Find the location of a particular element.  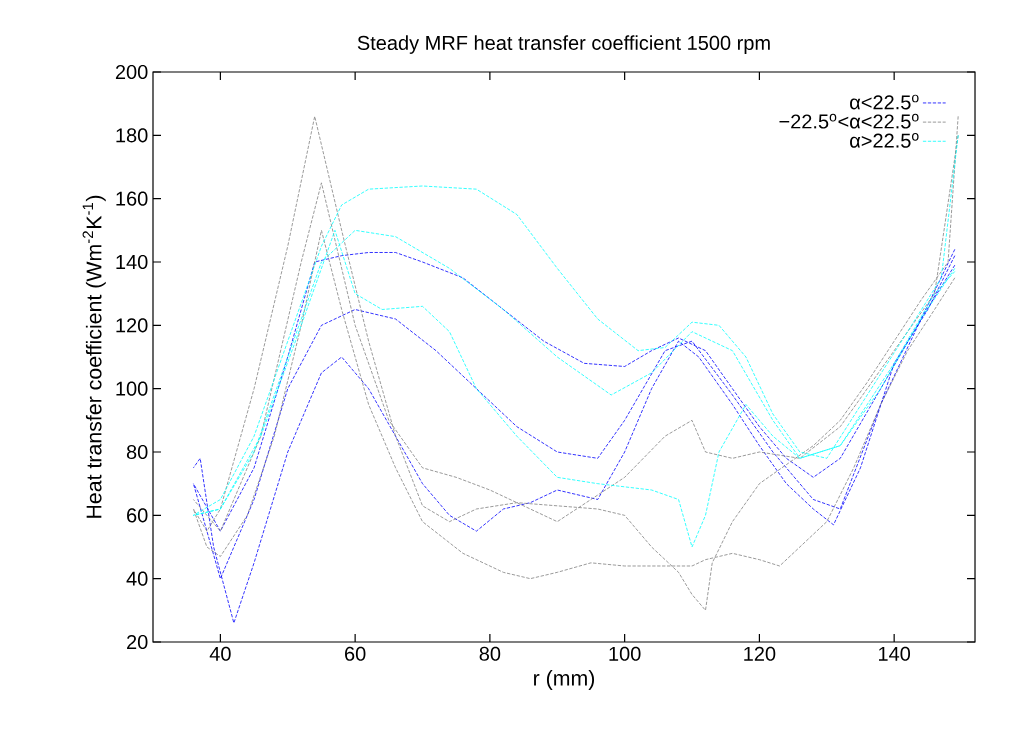

y-tick-label: 20 is located at coordinates (137, 642).